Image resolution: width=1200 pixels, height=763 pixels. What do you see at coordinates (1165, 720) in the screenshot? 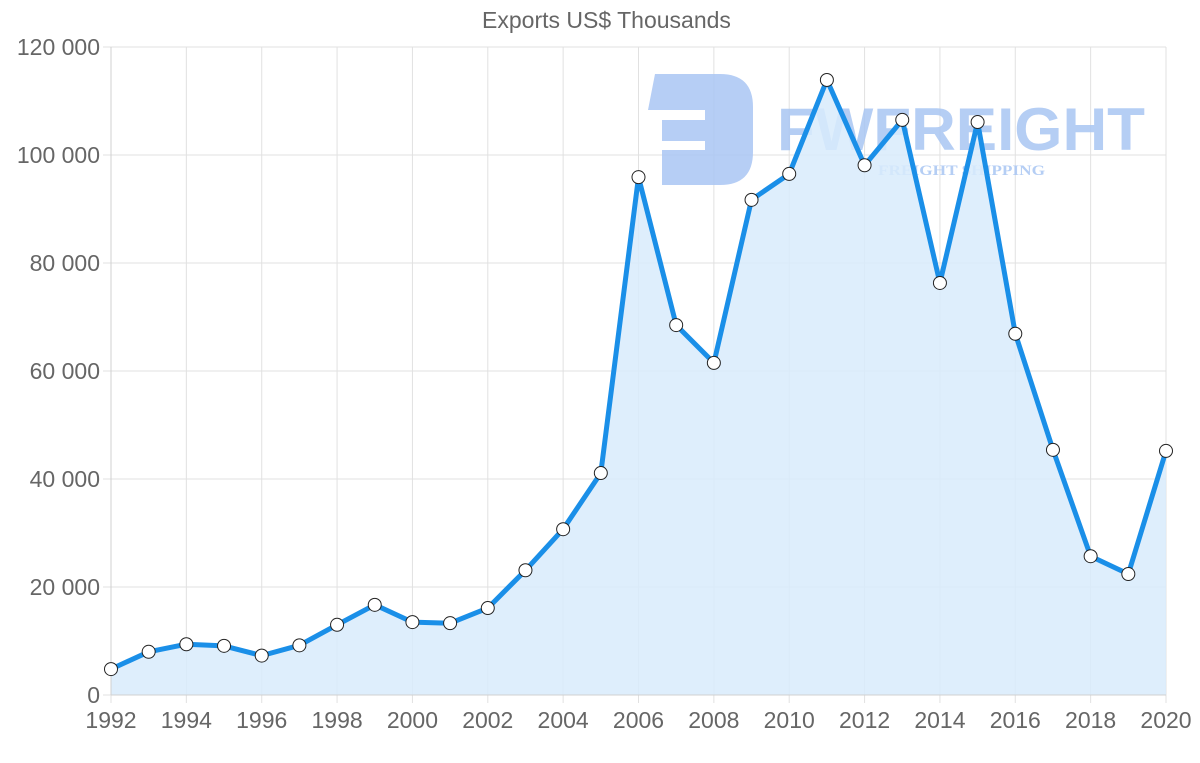
I see `x-tick-label: 2020` at bounding box center [1165, 720].